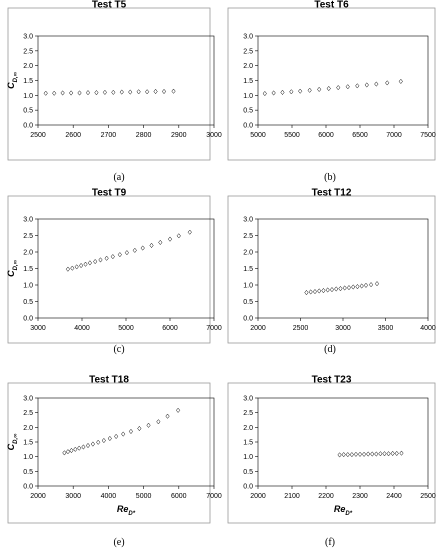  Describe the element at coordinates (118, 349) in the screenshot. I see `panel-caption: (c)` at that location.